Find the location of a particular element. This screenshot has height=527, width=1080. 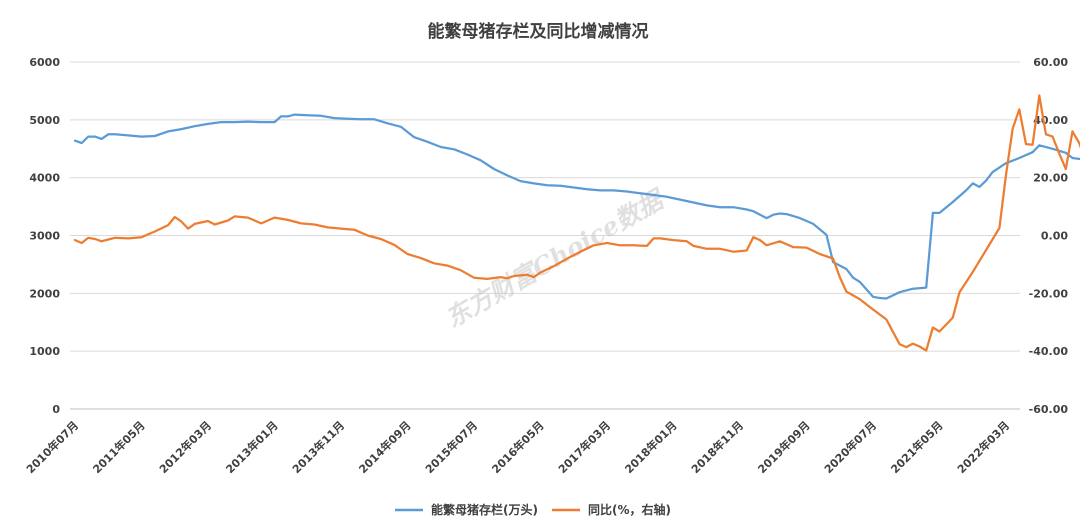

y-right-tick-label: 0.00 is located at coordinates (1054, 236).